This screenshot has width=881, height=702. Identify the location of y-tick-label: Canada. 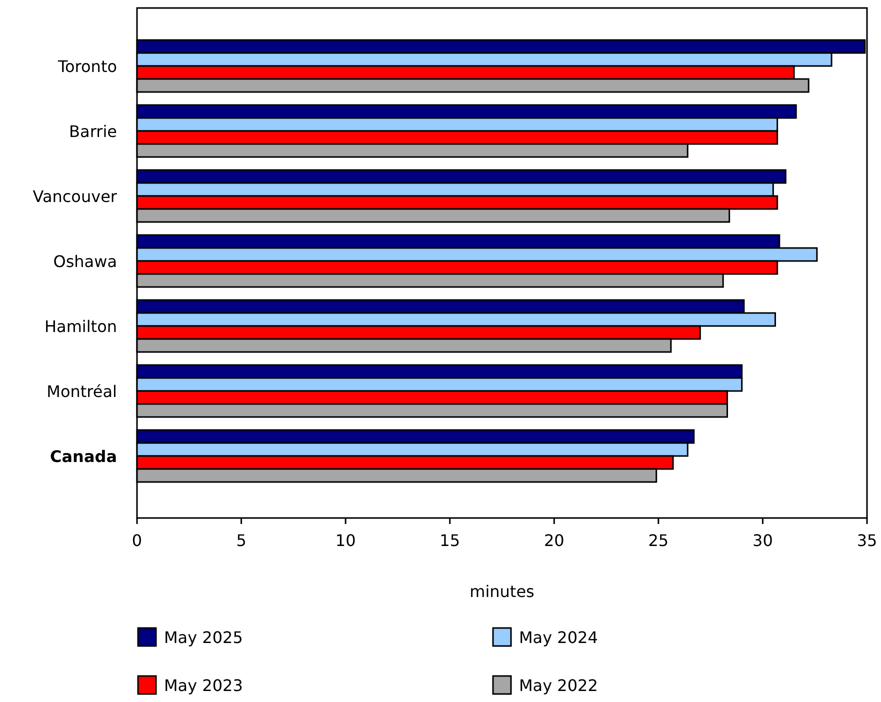
(83, 456).